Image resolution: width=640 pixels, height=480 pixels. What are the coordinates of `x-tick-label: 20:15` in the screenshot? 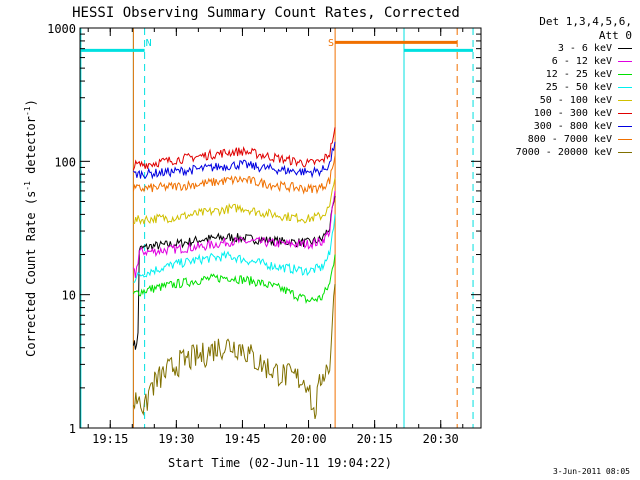 It's located at (375, 439).